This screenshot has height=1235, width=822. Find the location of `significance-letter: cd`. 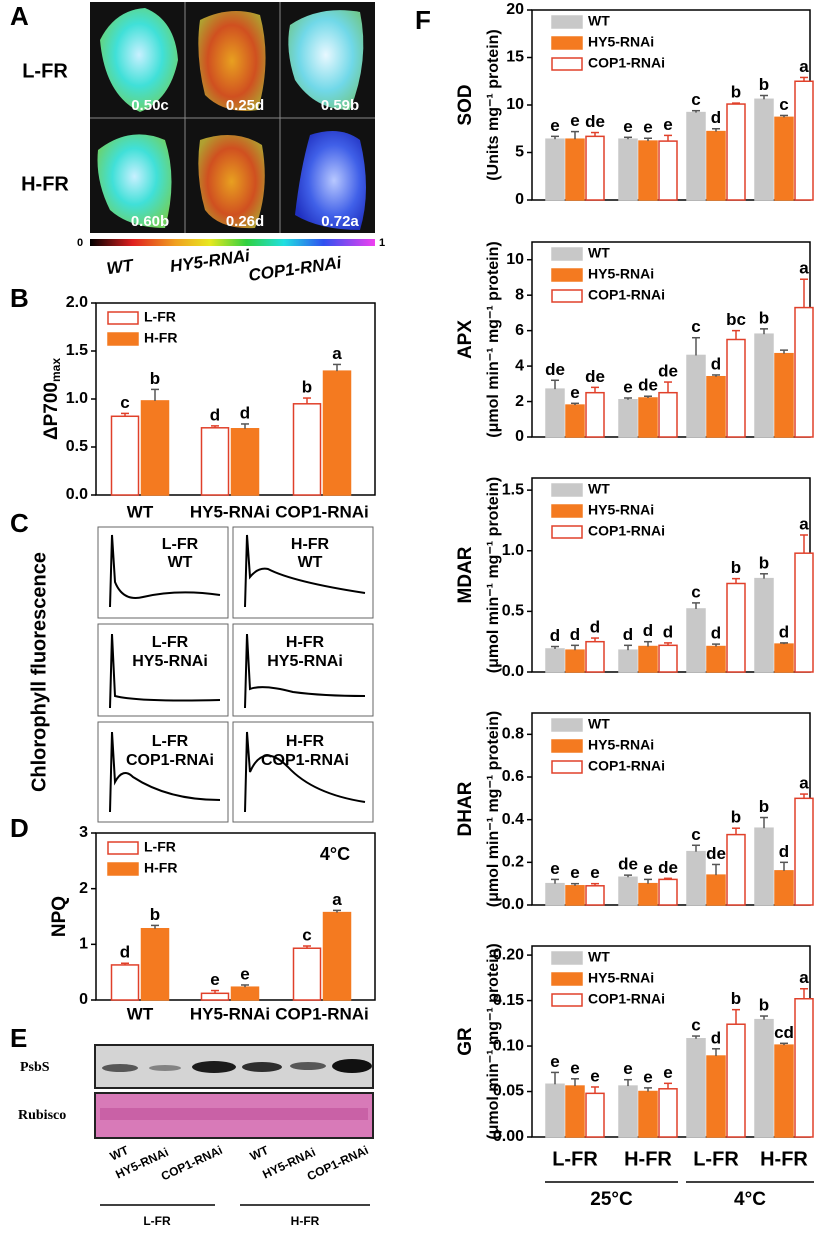

significance-letter: cd is located at coordinates (784, 1032).